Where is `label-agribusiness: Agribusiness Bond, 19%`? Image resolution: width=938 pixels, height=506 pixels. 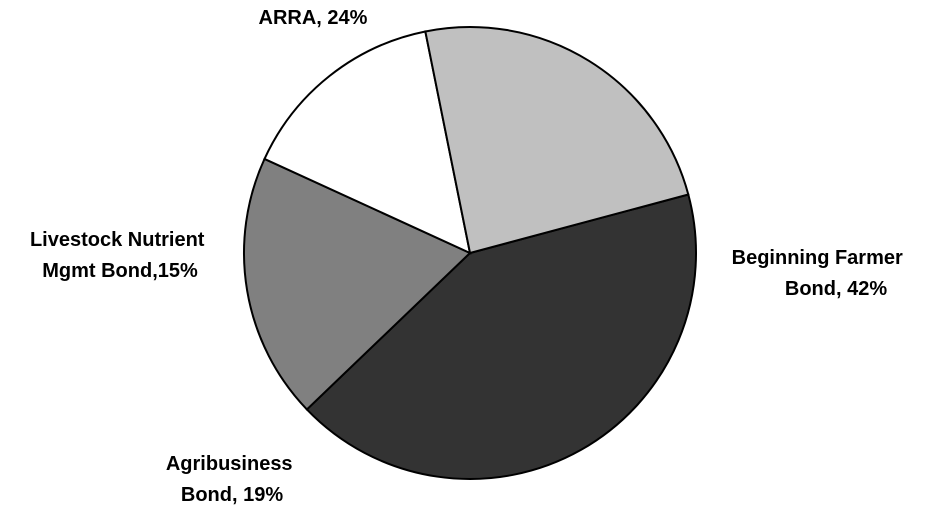
label-agribusiness: Agribusiness Bond, 19% is located at coordinates (232, 479).